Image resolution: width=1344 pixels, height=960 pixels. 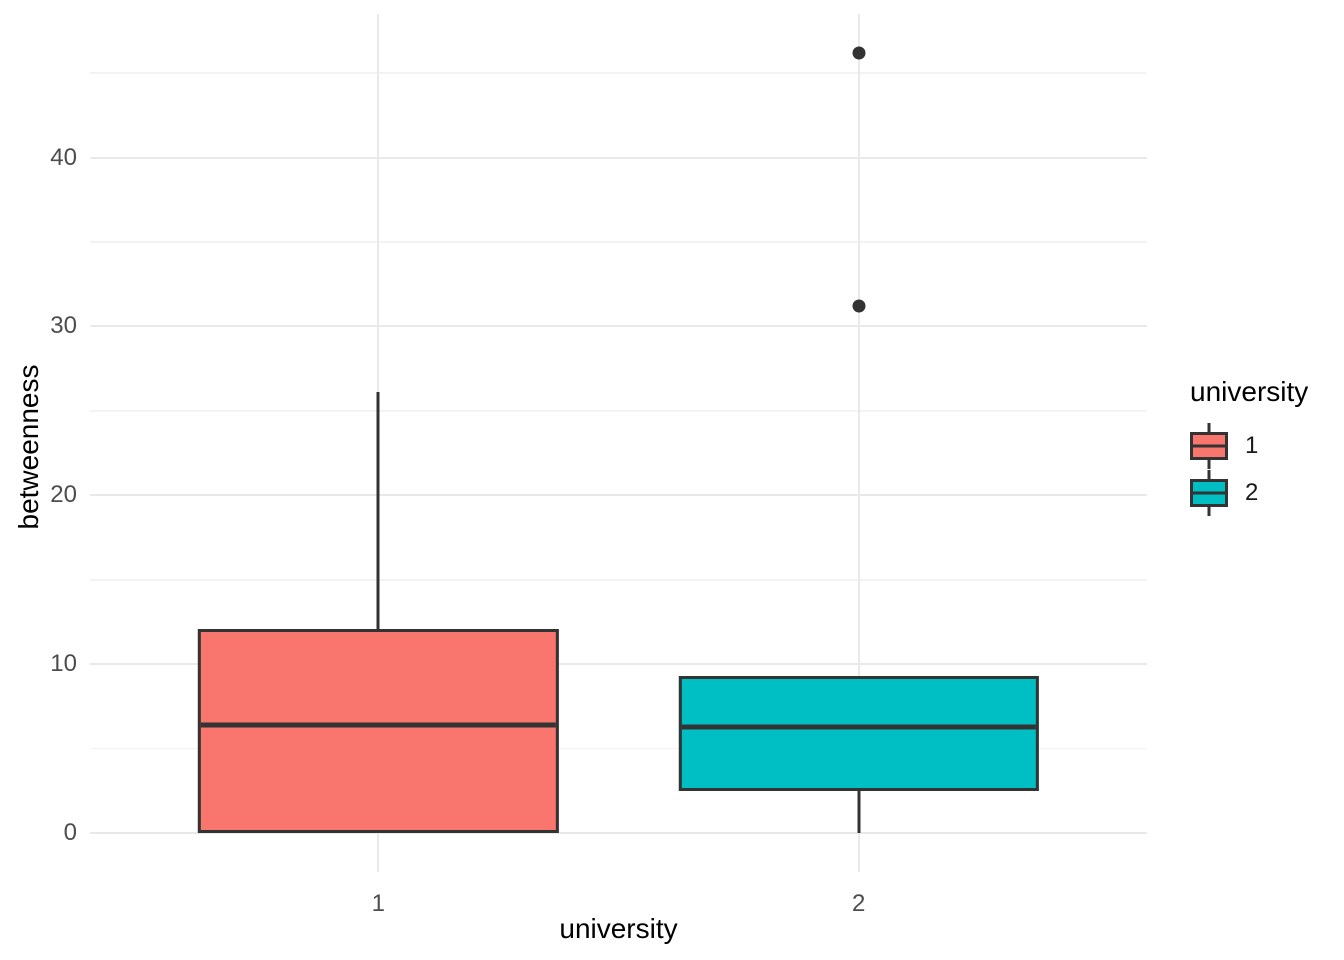 I want to click on y-tick-label: 0, so click(x=70, y=833).